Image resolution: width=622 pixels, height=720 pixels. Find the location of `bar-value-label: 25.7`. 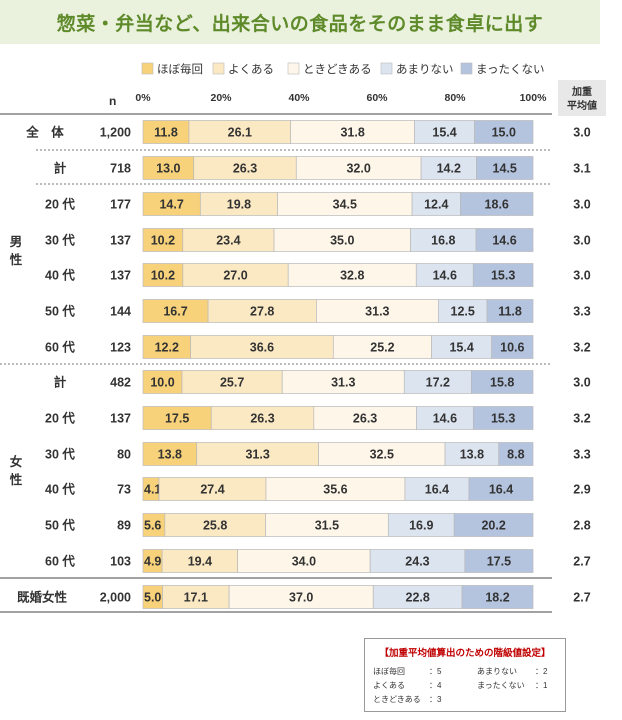

bar-value-label: 25.7 is located at coordinates (232, 383).